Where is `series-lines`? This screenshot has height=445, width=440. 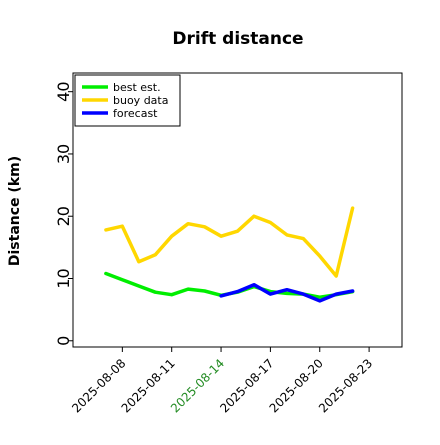
series-lines is located at coordinates (229, 254).